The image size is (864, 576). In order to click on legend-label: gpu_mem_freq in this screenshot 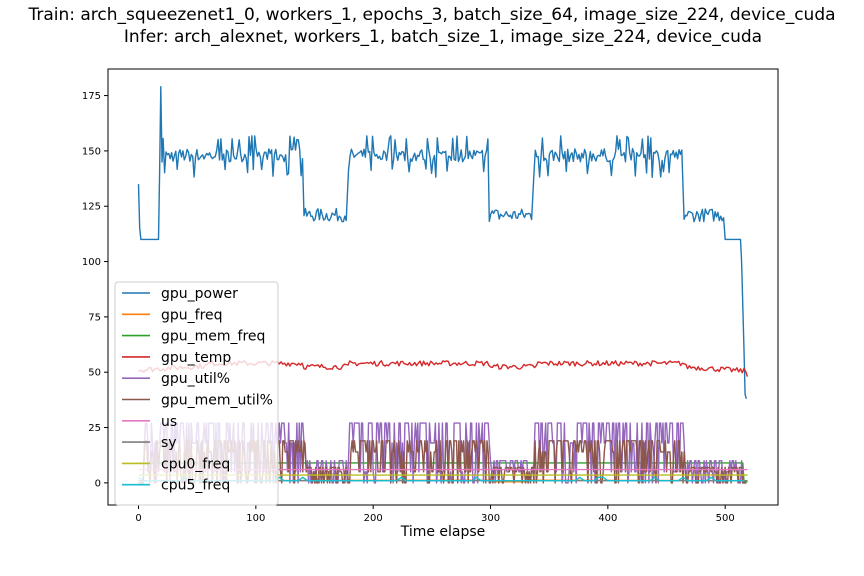, I will do `click(213, 337)`.